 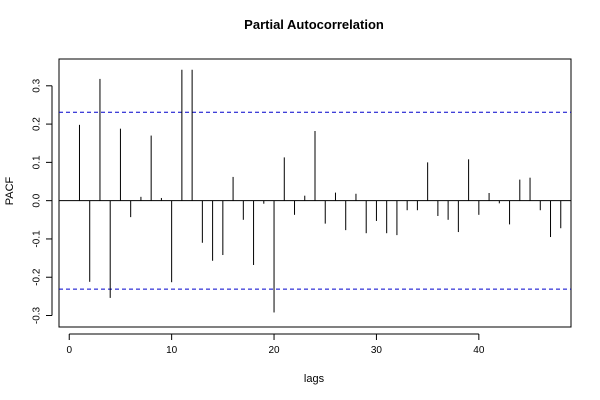 What do you see at coordinates (37, 315) in the screenshot?
I see `y-tick-label: -0.3` at bounding box center [37, 315].